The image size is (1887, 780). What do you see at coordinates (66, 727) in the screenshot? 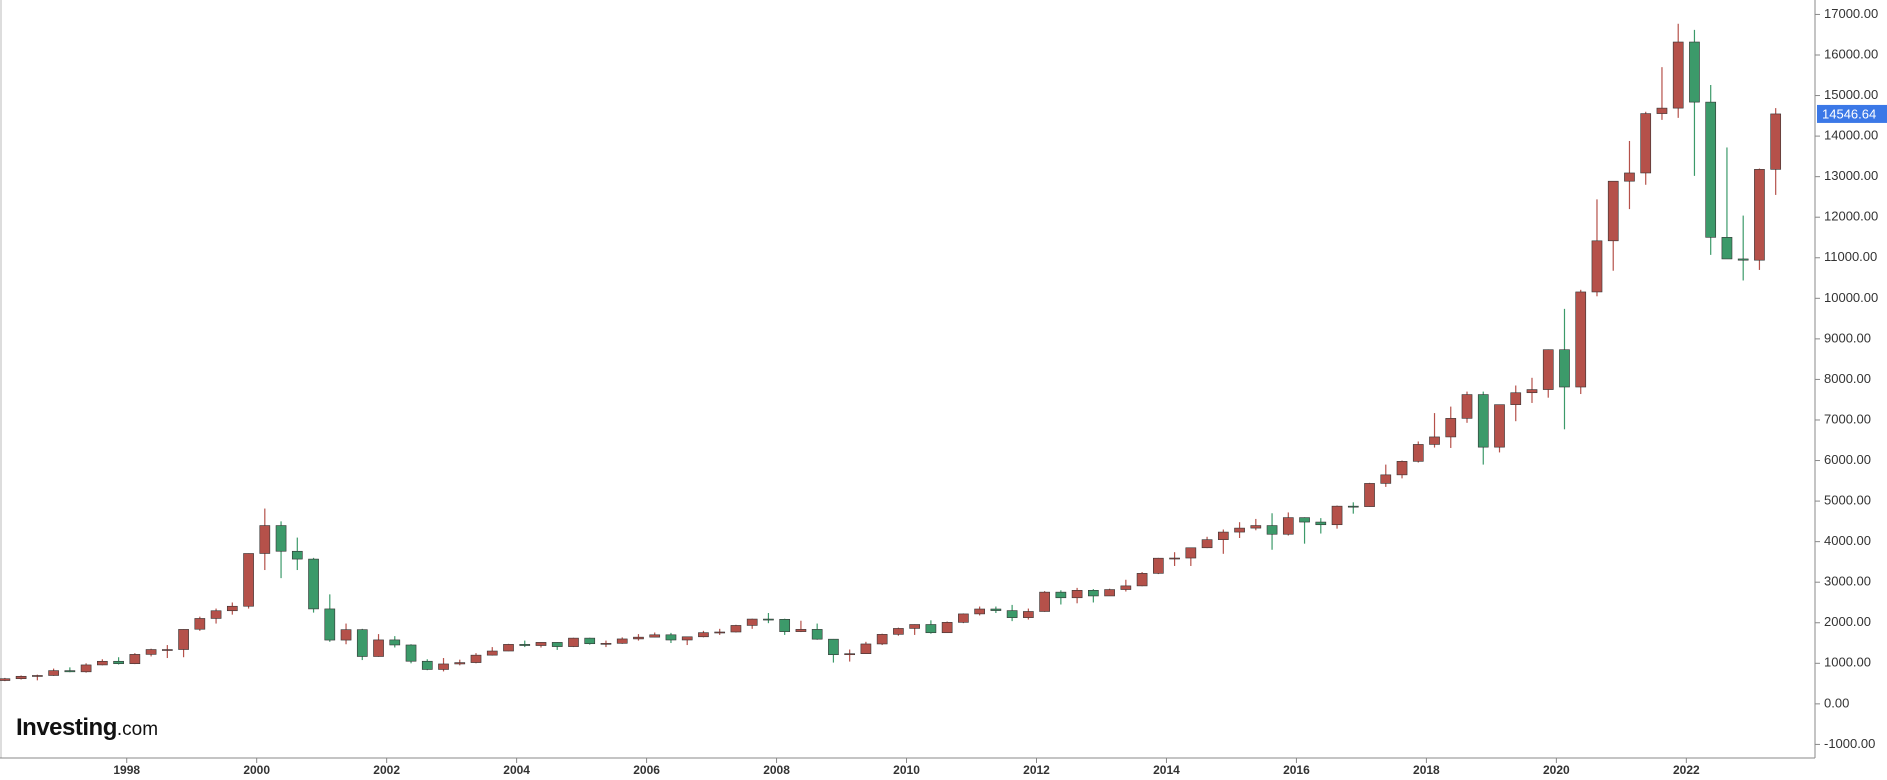
I see `logo-brand: Investing` at bounding box center [66, 727].